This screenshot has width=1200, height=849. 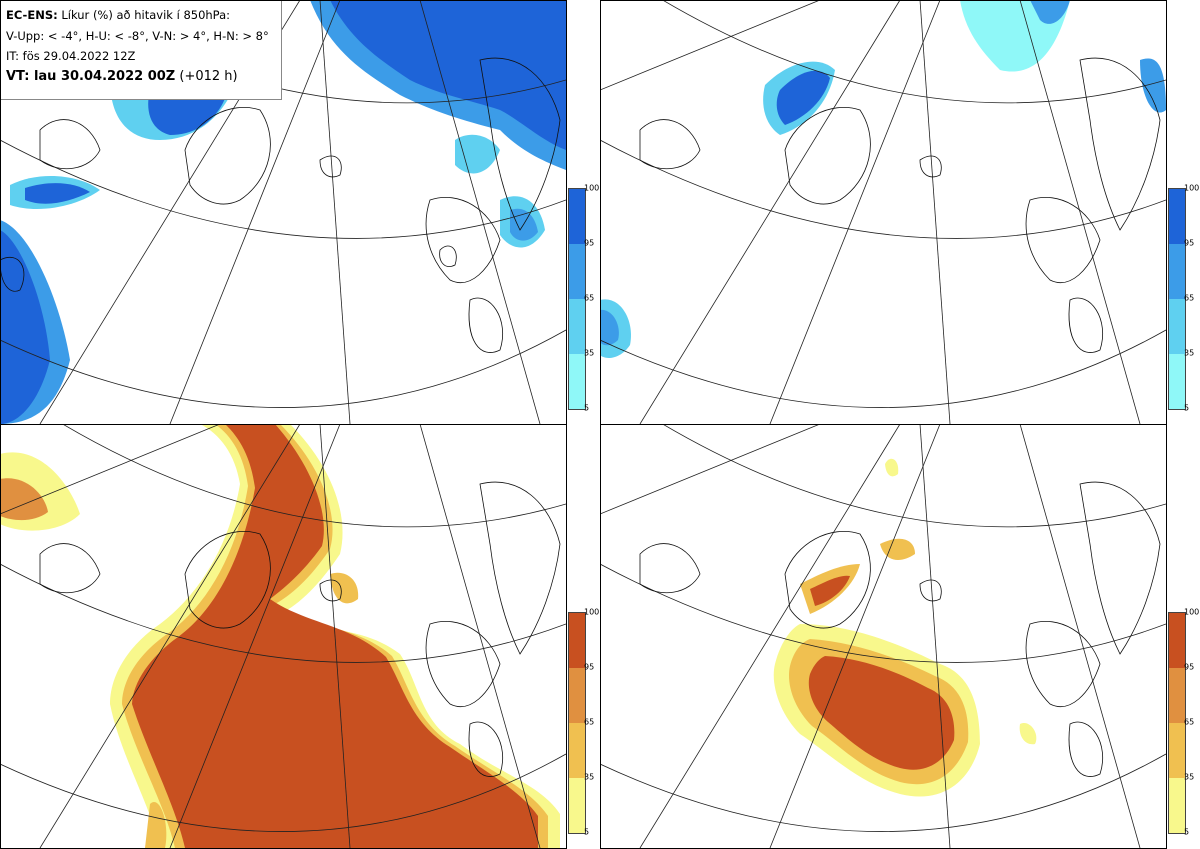 I want to click on probability-field, so click(x=905, y=627).